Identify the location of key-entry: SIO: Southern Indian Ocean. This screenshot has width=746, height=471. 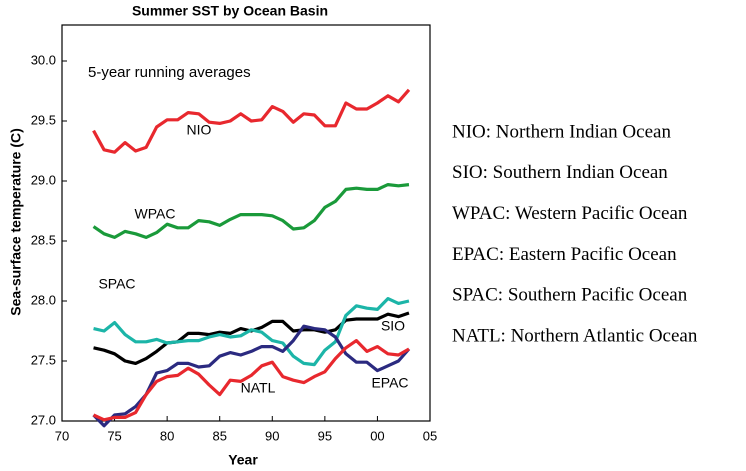
(560, 172).